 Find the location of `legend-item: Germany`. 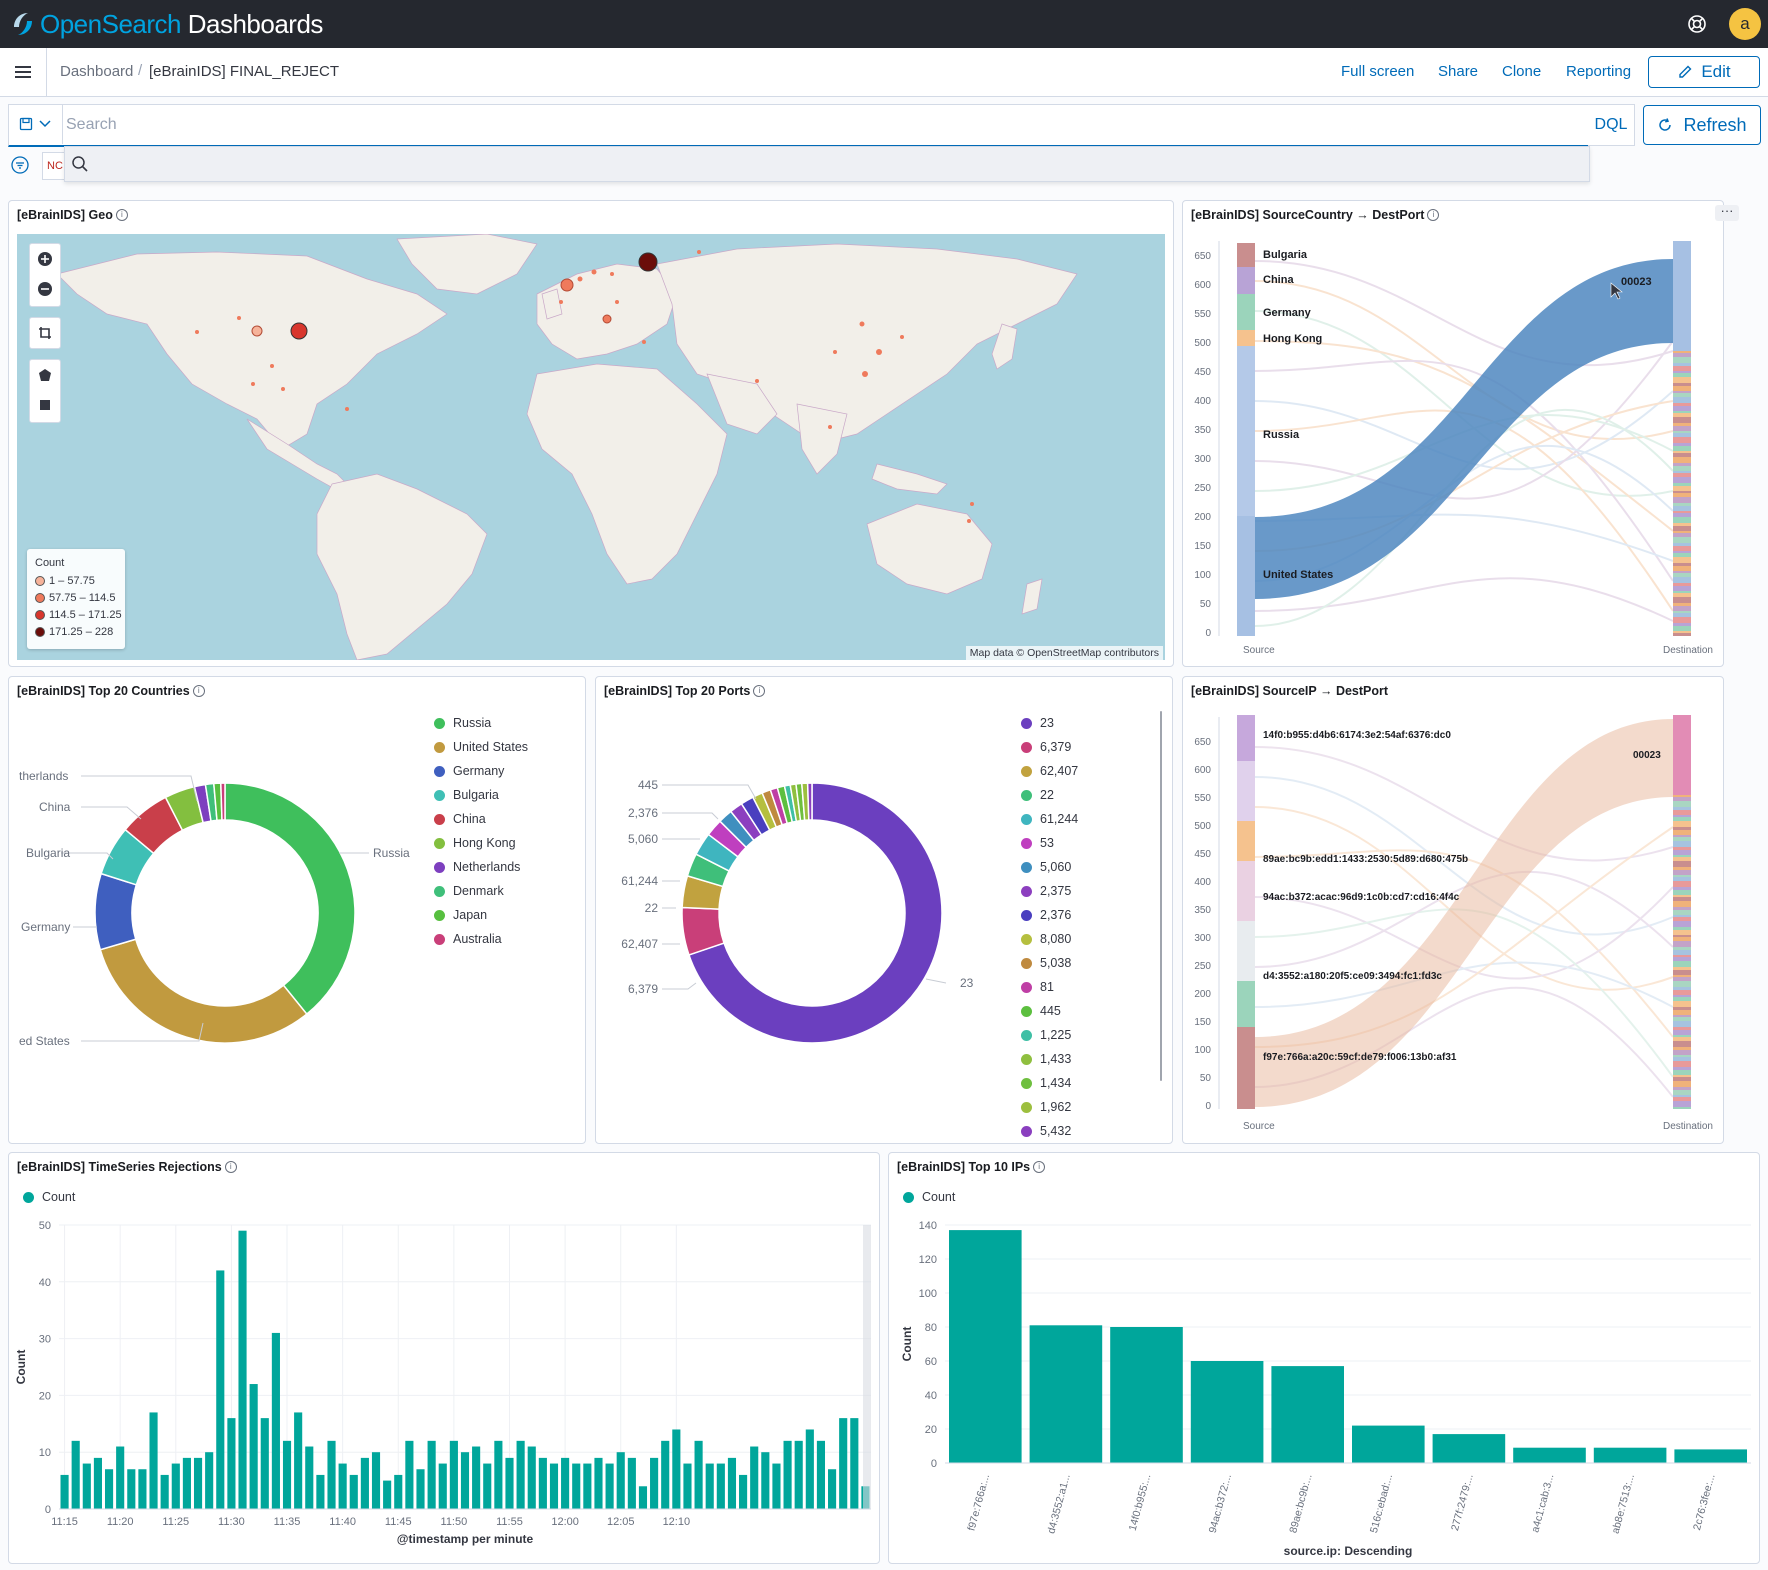

legend-item: Germany is located at coordinates (481, 771).